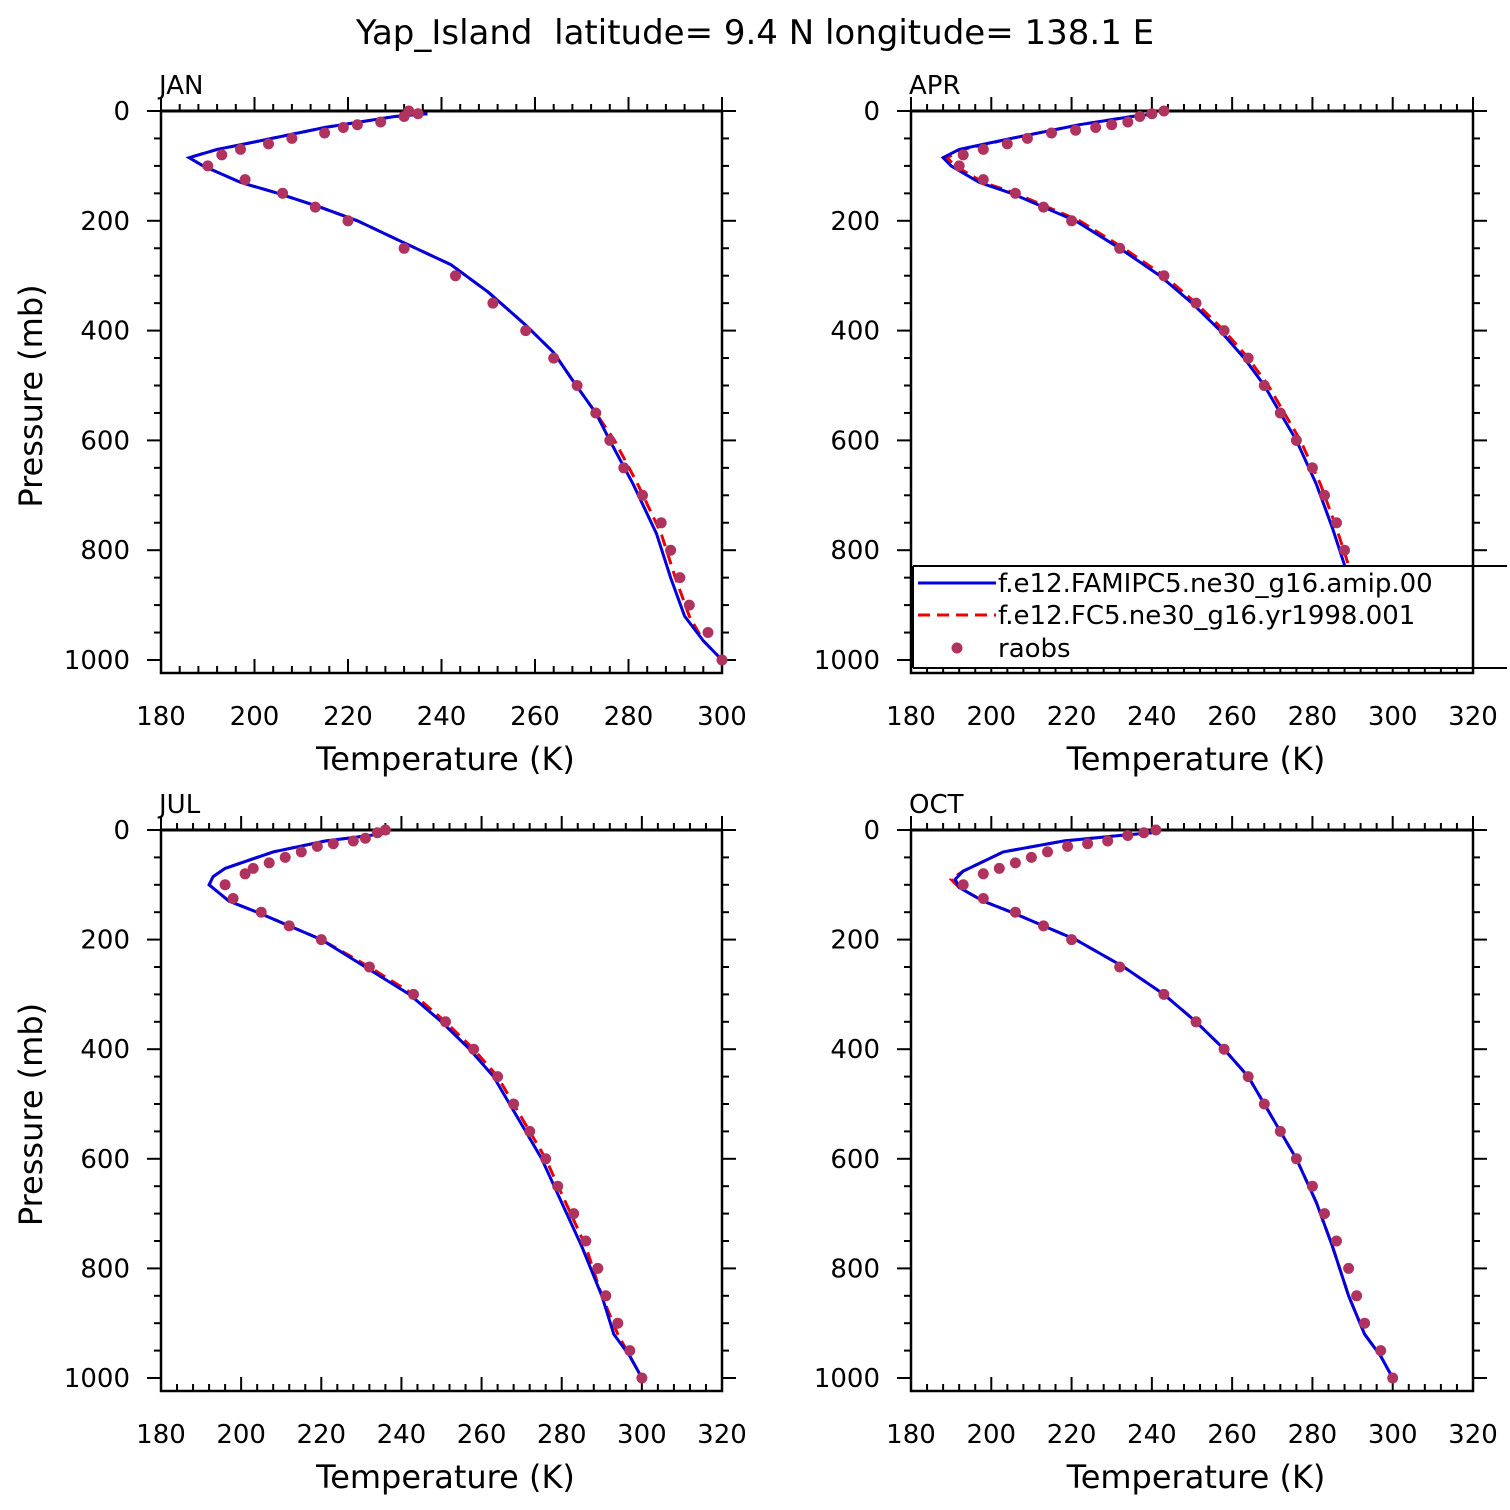  What do you see at coordinates (911, 1435) in the screenshot?
I see `x-tick-label: 180` at bounding box center [911, 1435].